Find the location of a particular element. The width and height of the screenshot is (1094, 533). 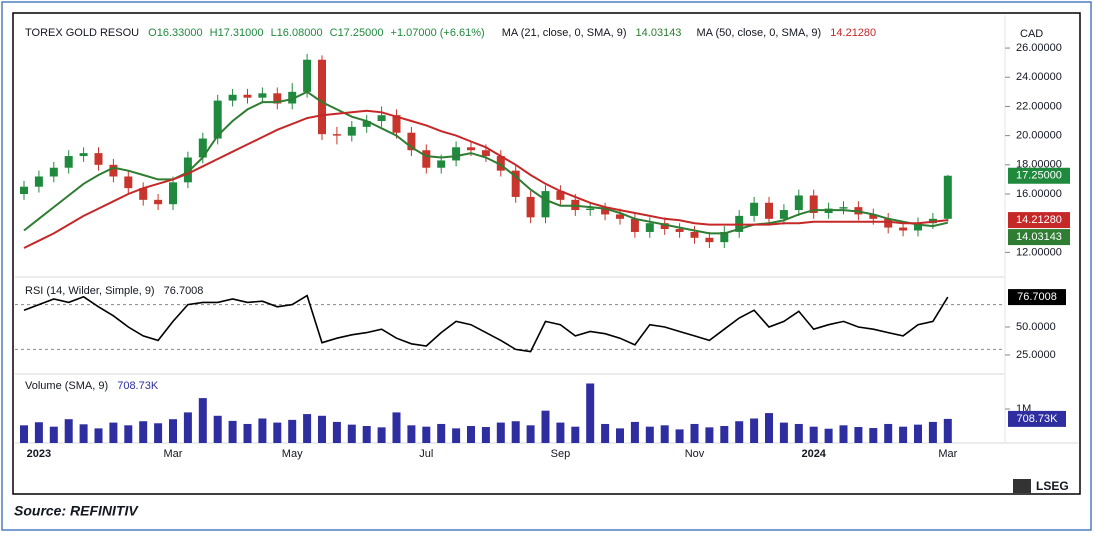

volume-value: 708.73K is located at coordinates (138, 386).